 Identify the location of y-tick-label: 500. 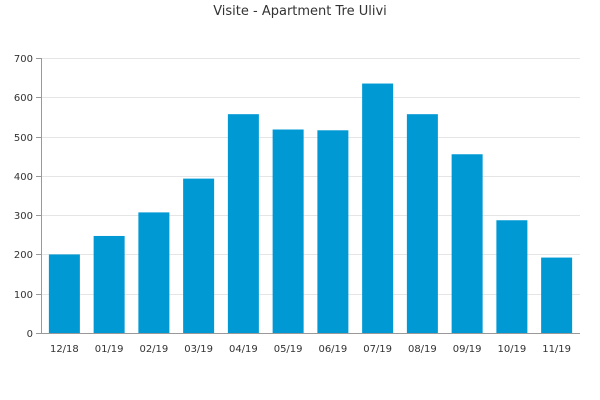
(23, 138).